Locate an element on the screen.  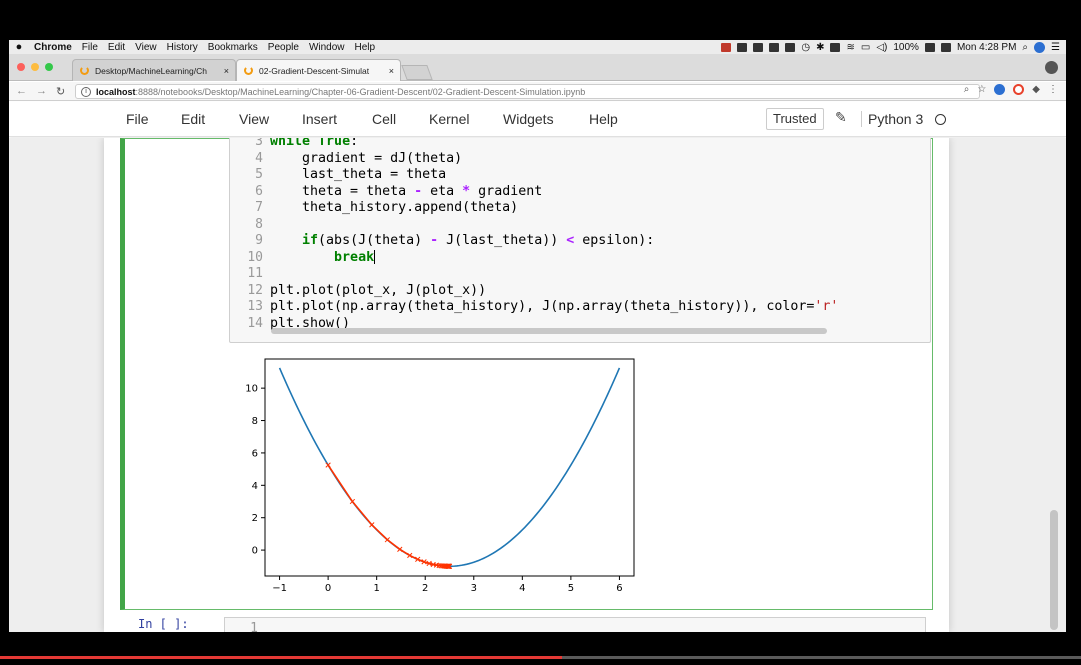
horizontal-scrollbar is located at coordinates (549, 331).